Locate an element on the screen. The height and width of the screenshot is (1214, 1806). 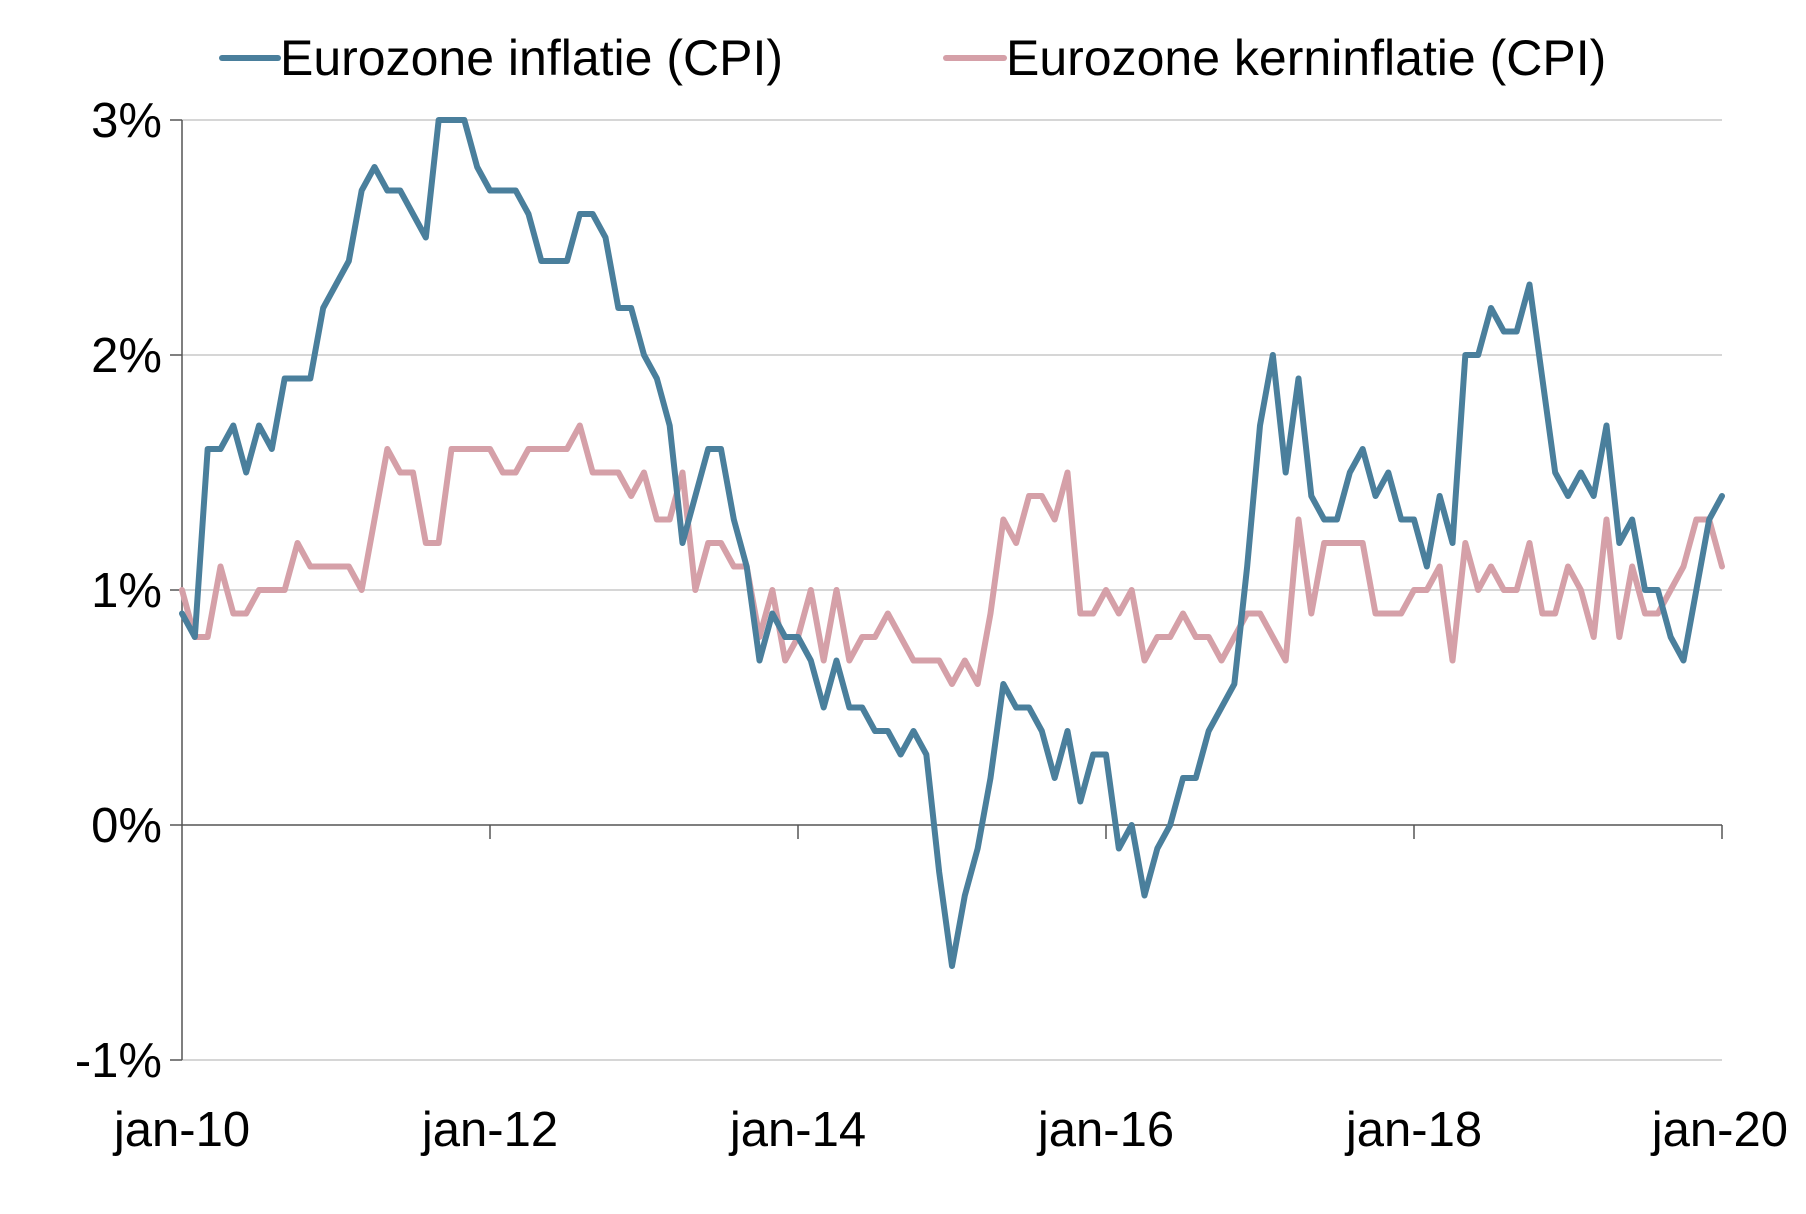
legend-label: Eurozone kerninflatie (CPI) is located at coordinates (1306, 58).